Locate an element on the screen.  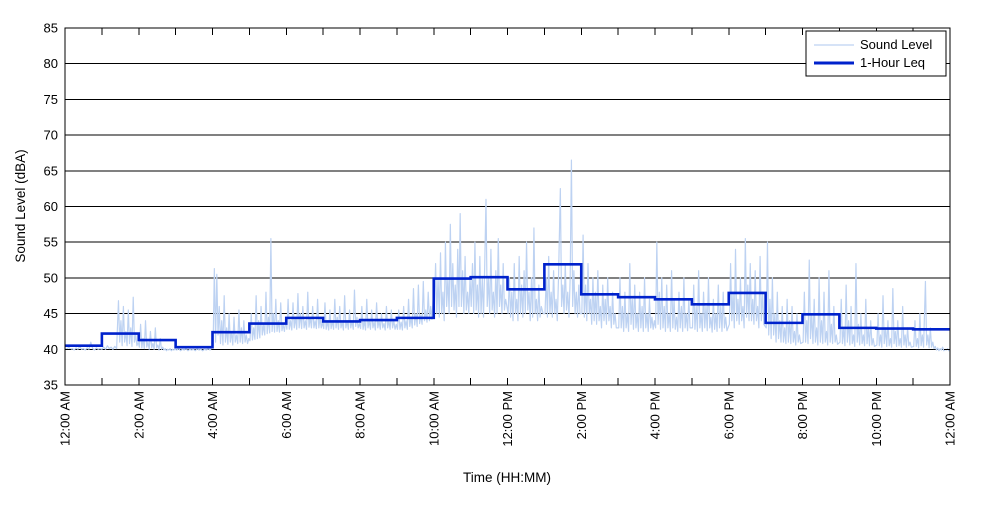
y-tick-label: 40 is located at coordinates (51, 349).